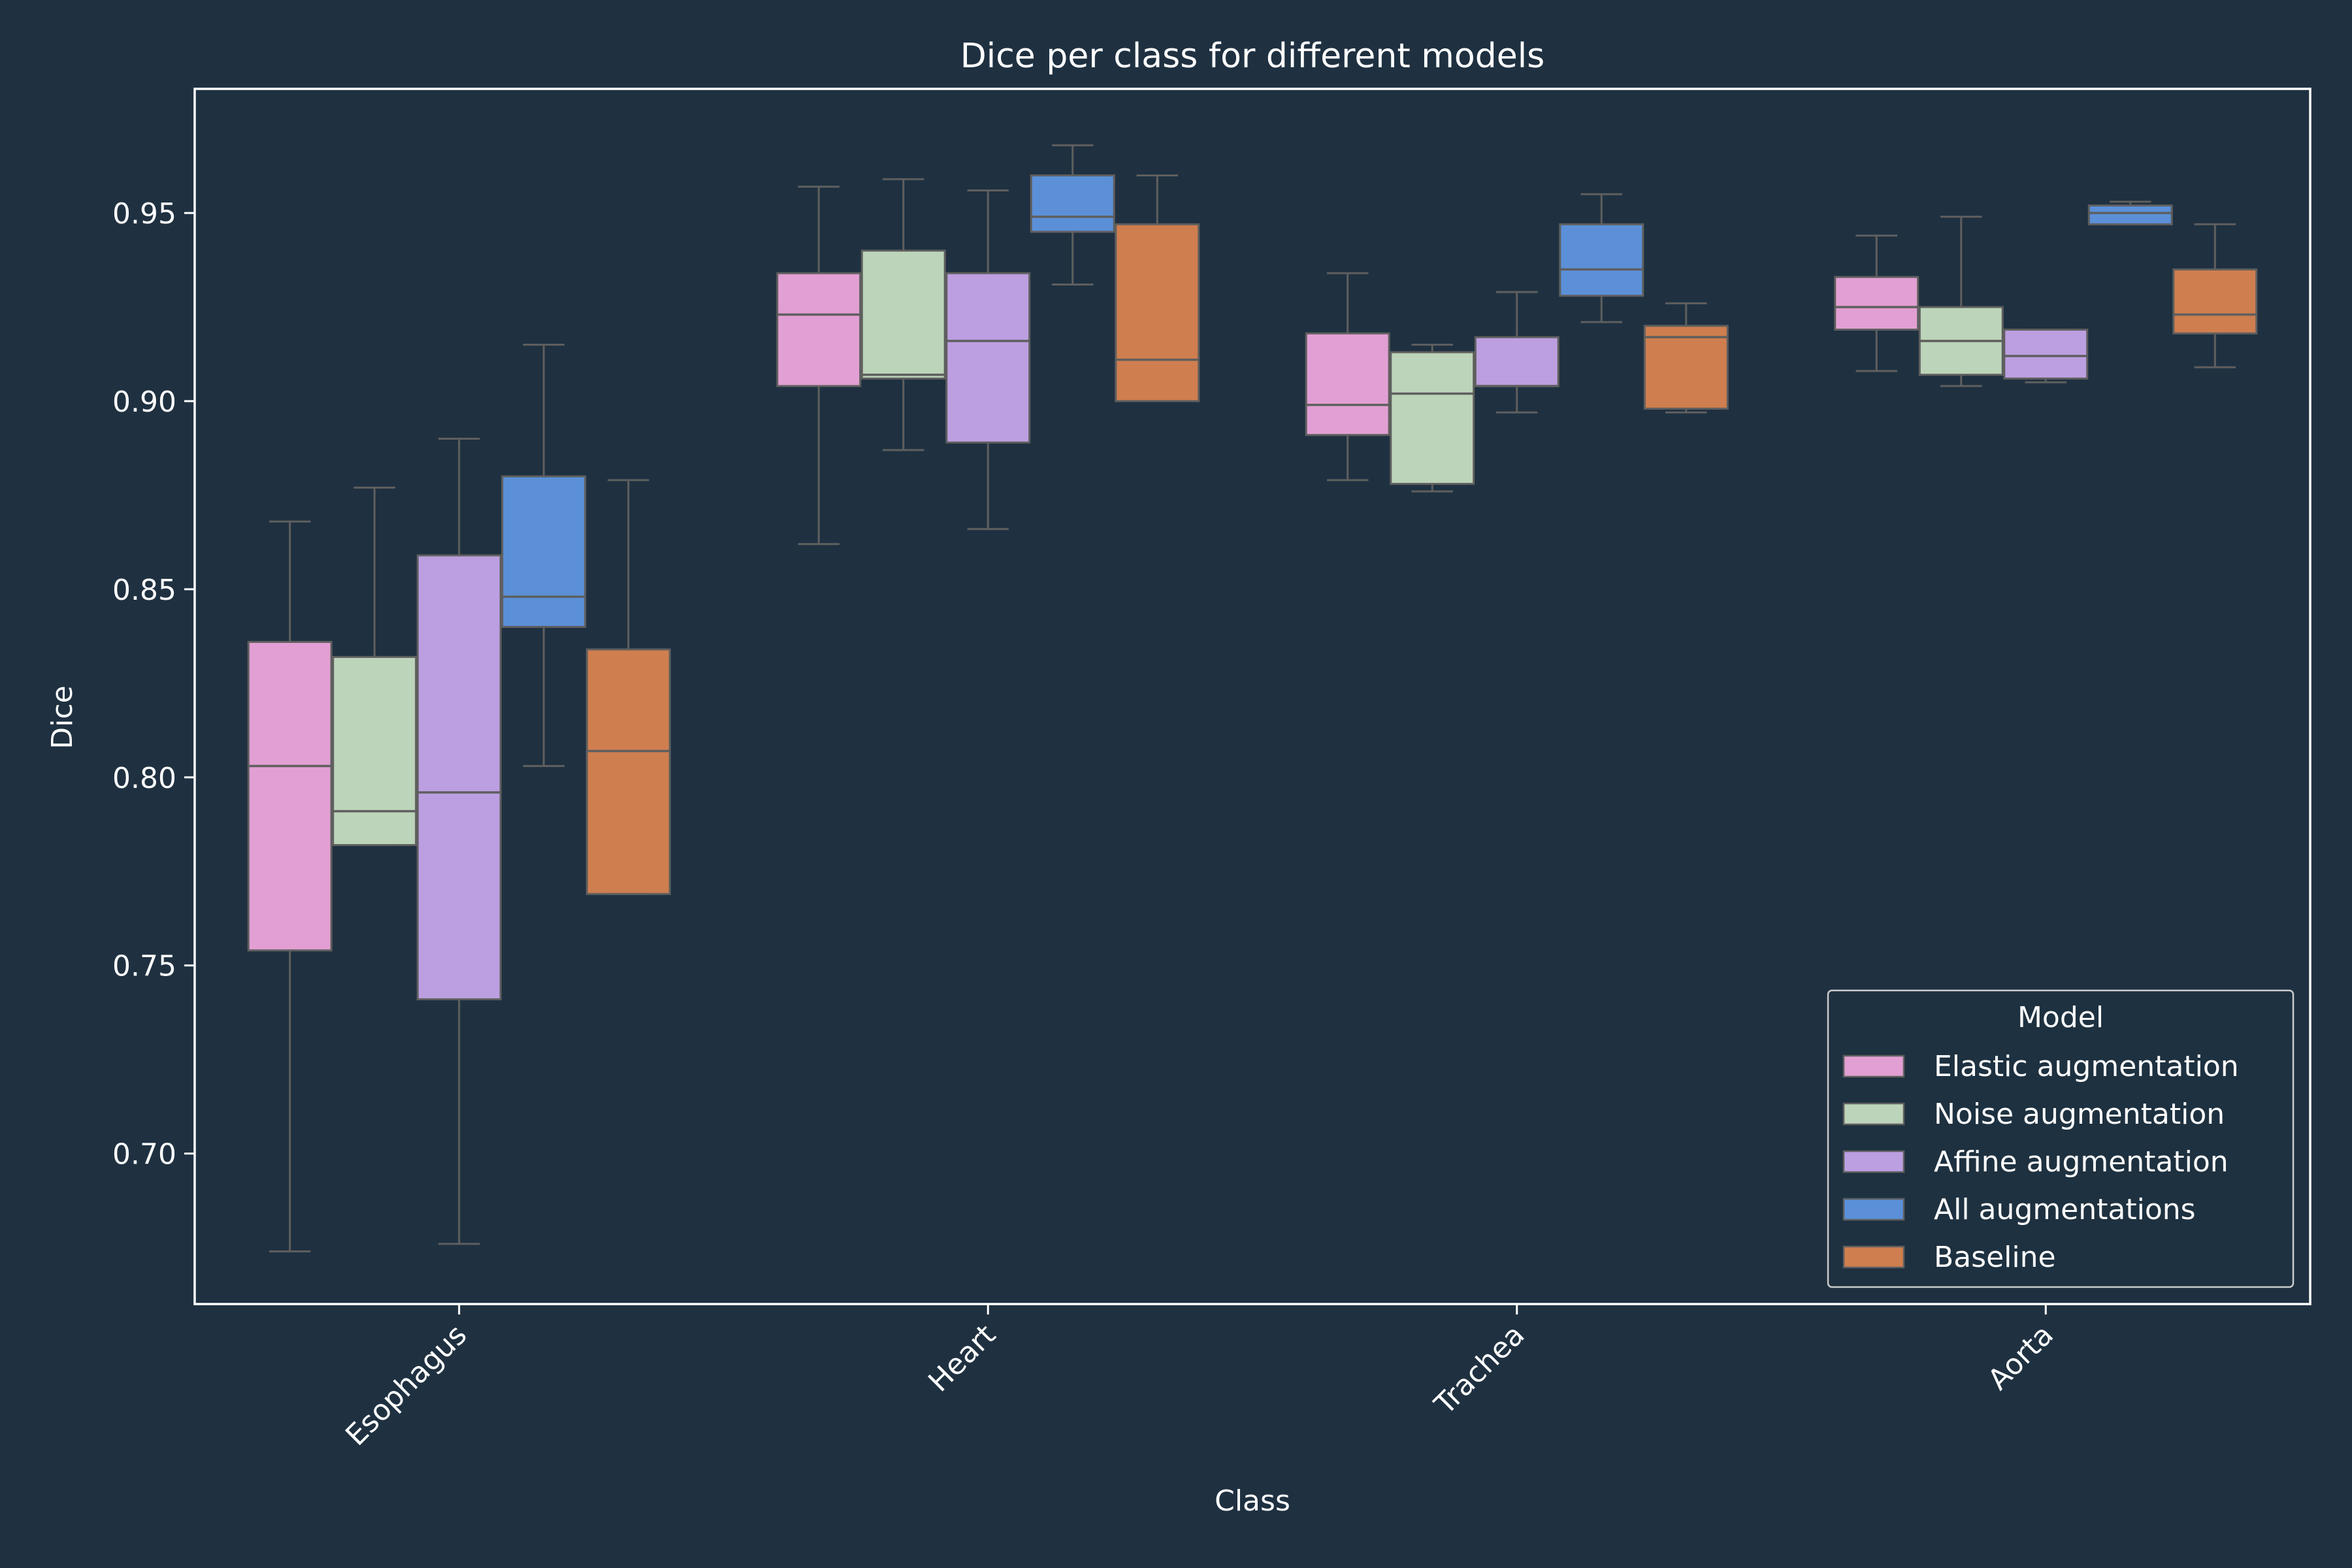  Describe the element at coordinates (2065, 1209) in the screenshot. I see `legend-label: All augmentations` at that location.